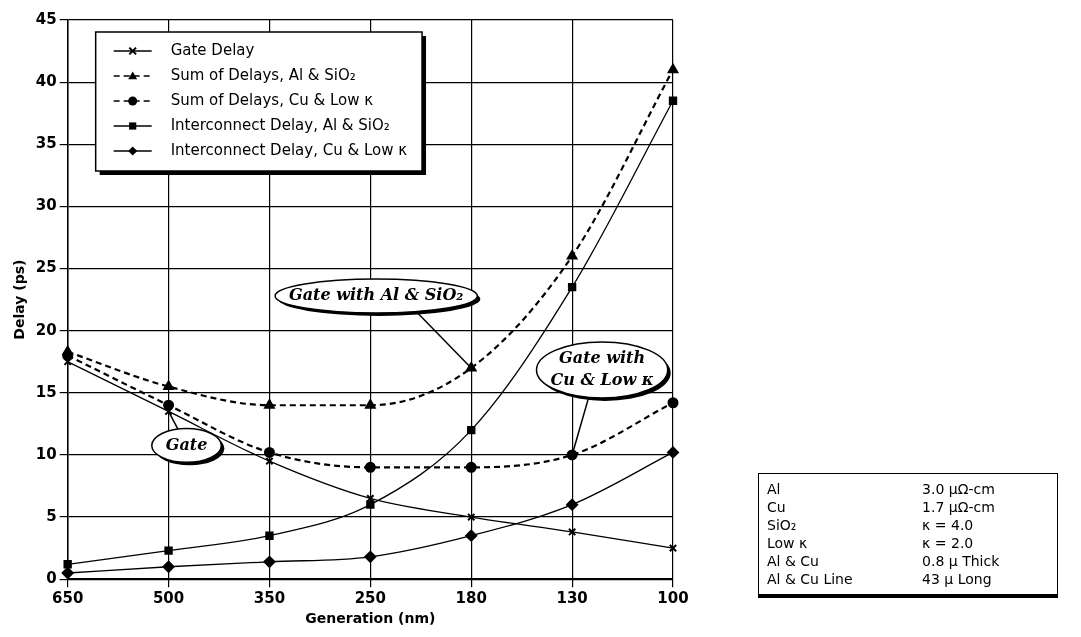 The width and height of the screenshot is (1081, 637). I want to click on annotation: Gate with Cu & Low κ, so click(602, 369).